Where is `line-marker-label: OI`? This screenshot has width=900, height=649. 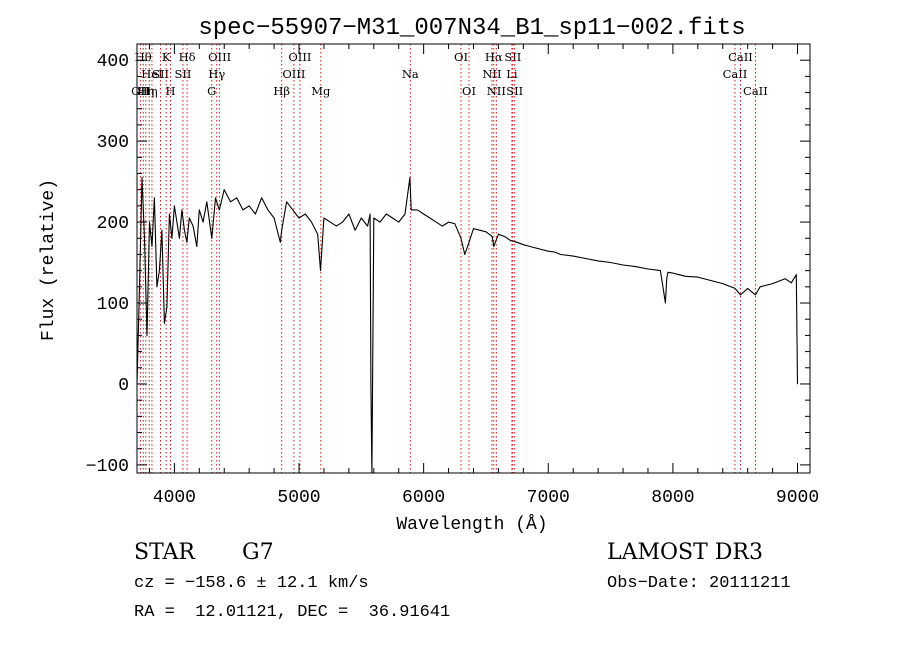
line-marker-label: OI is located at coordinates (461, 57).